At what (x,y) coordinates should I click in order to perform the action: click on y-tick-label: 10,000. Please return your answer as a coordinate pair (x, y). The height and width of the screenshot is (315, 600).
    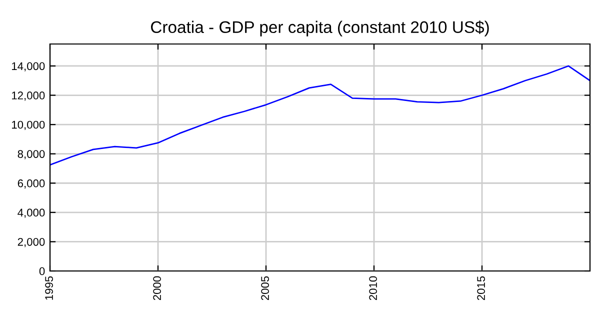
    Looking at the image, I should click on (28, 125).